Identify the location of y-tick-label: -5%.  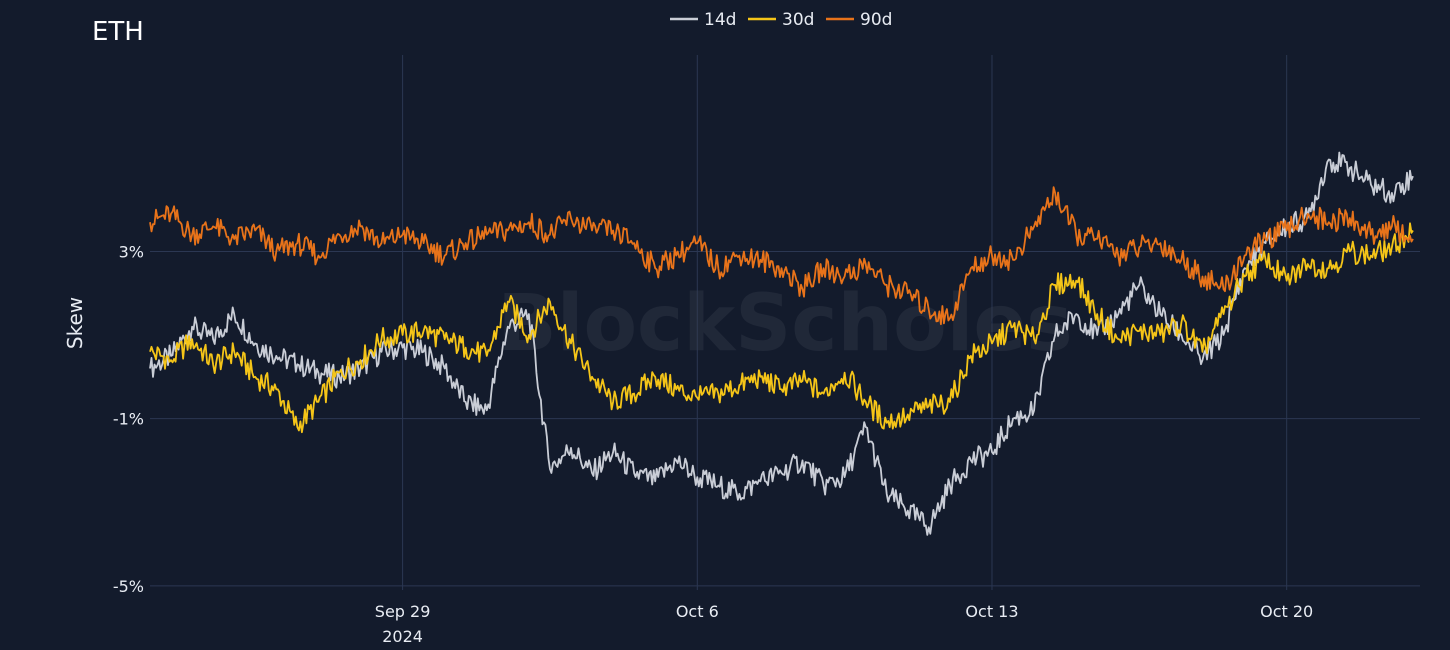
(128, 586).